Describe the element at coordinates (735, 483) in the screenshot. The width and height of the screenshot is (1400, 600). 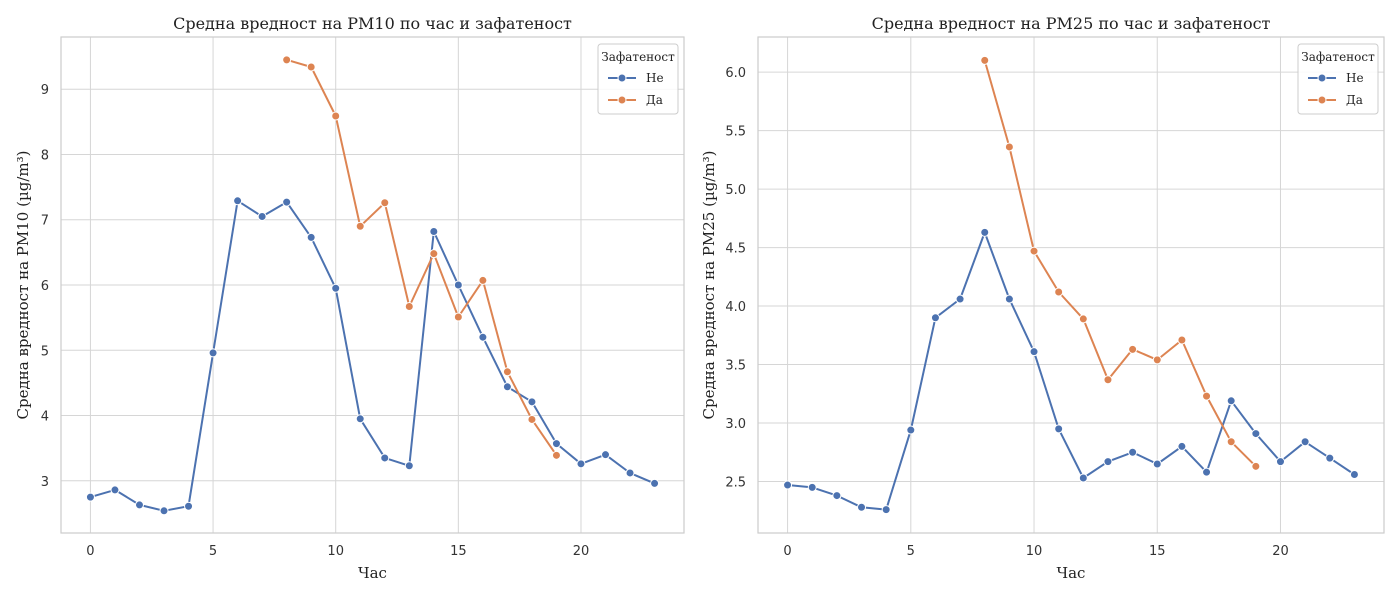
I see `y-tick-label: 2.5` at that location.